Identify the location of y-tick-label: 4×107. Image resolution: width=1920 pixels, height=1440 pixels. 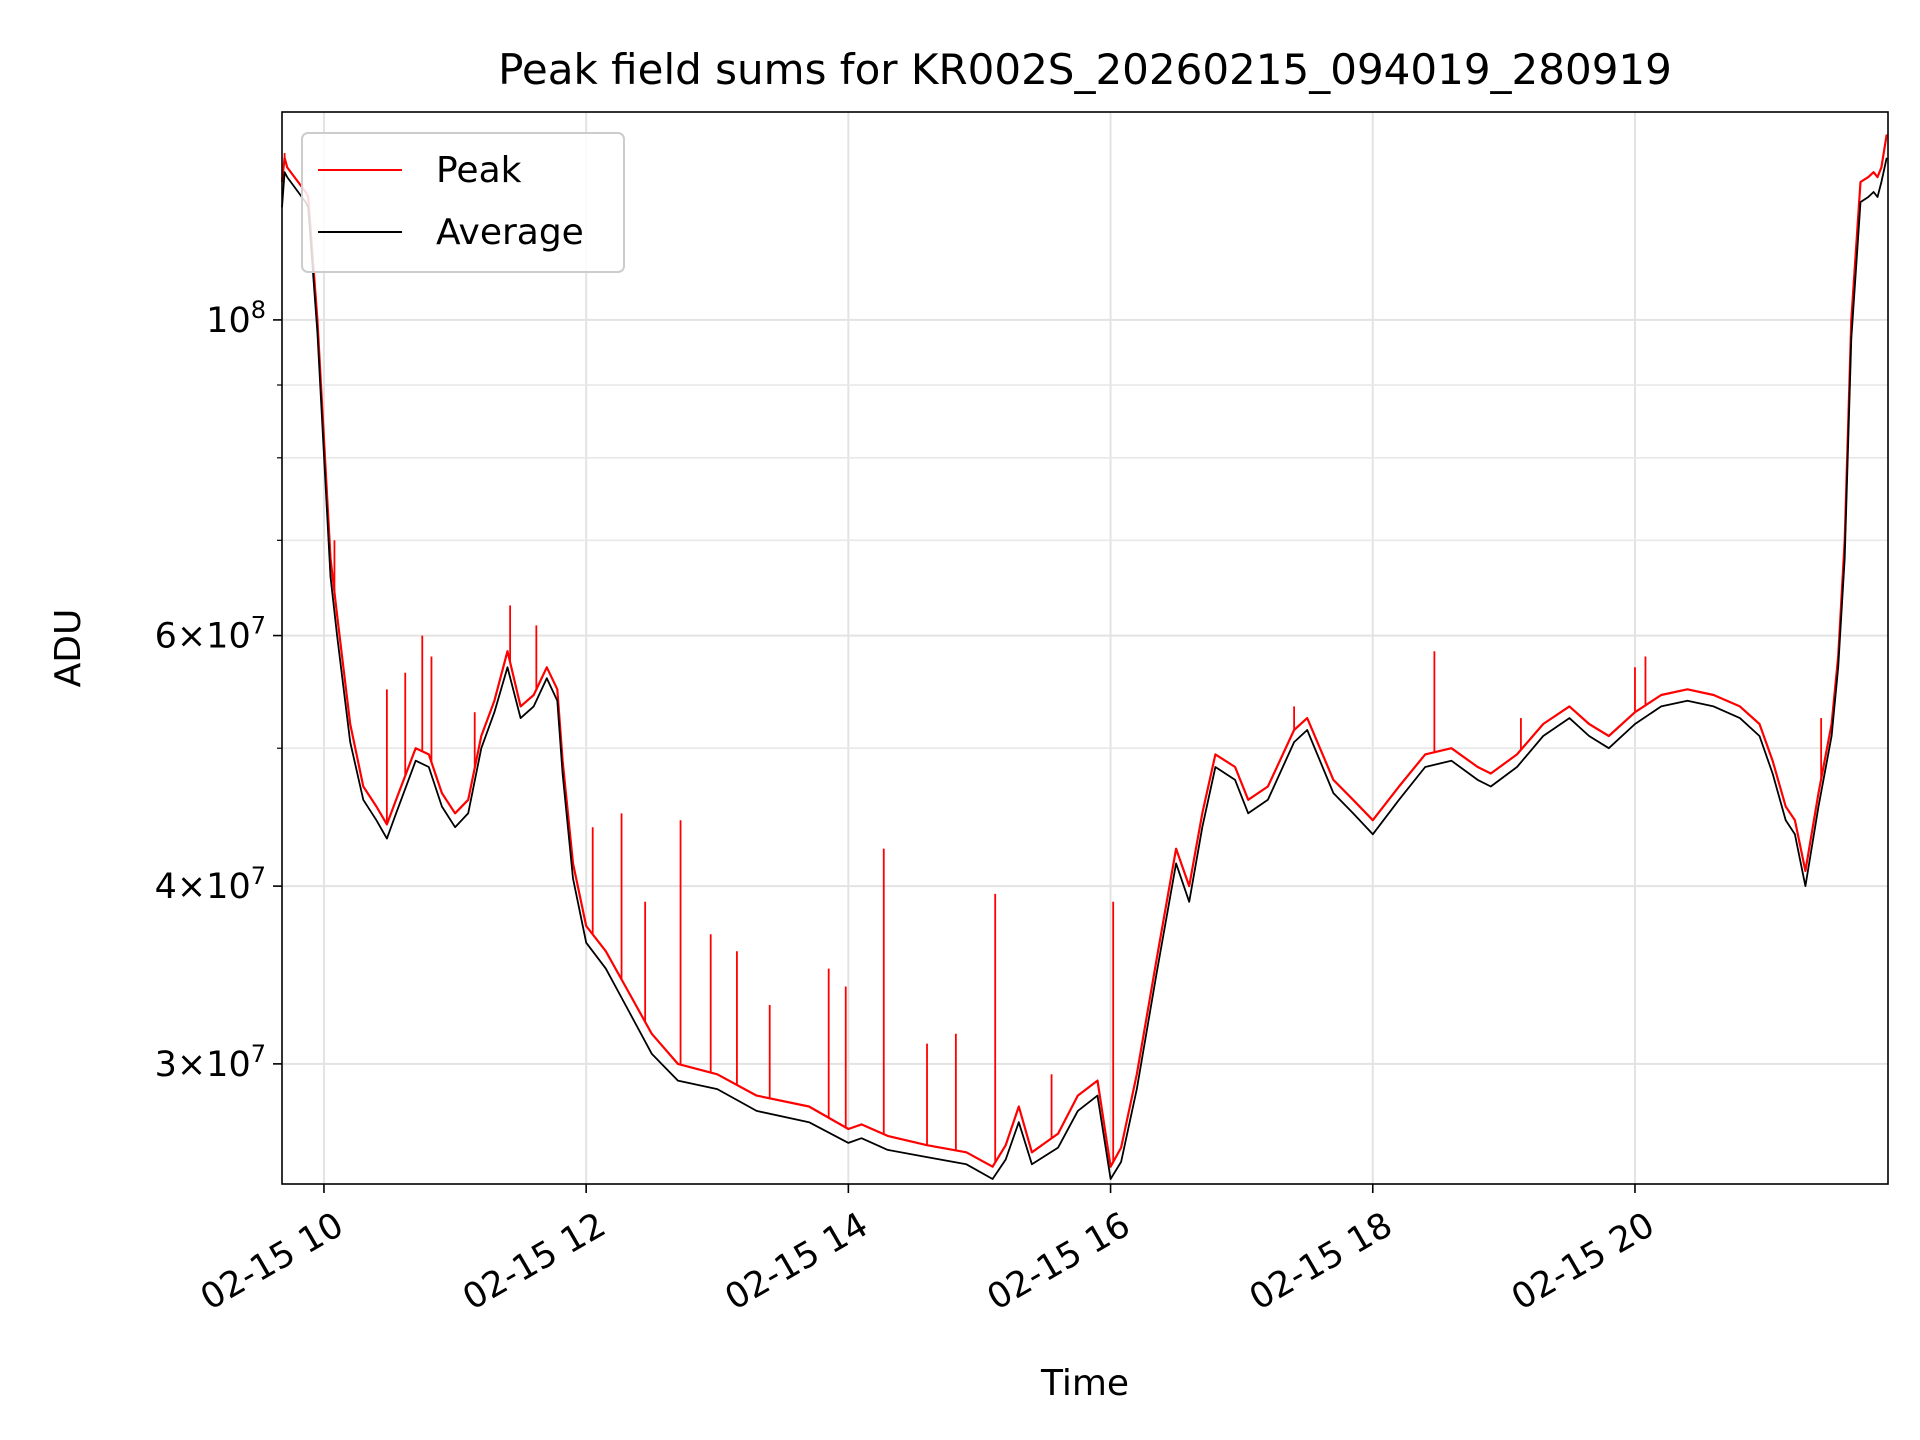
(210, 884).